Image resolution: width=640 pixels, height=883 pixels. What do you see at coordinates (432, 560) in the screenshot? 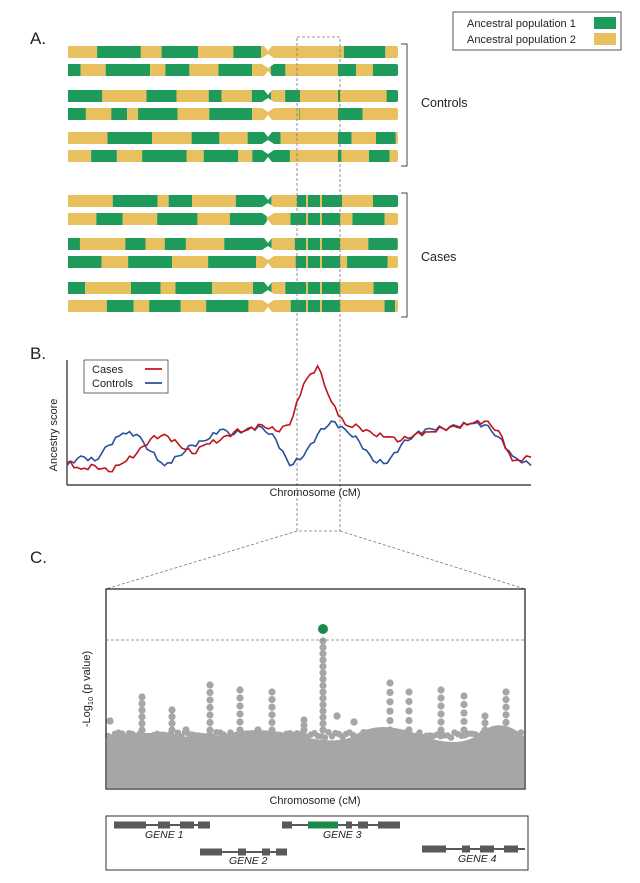
I see `zoom-line-right` at bounding box center [432, 560].